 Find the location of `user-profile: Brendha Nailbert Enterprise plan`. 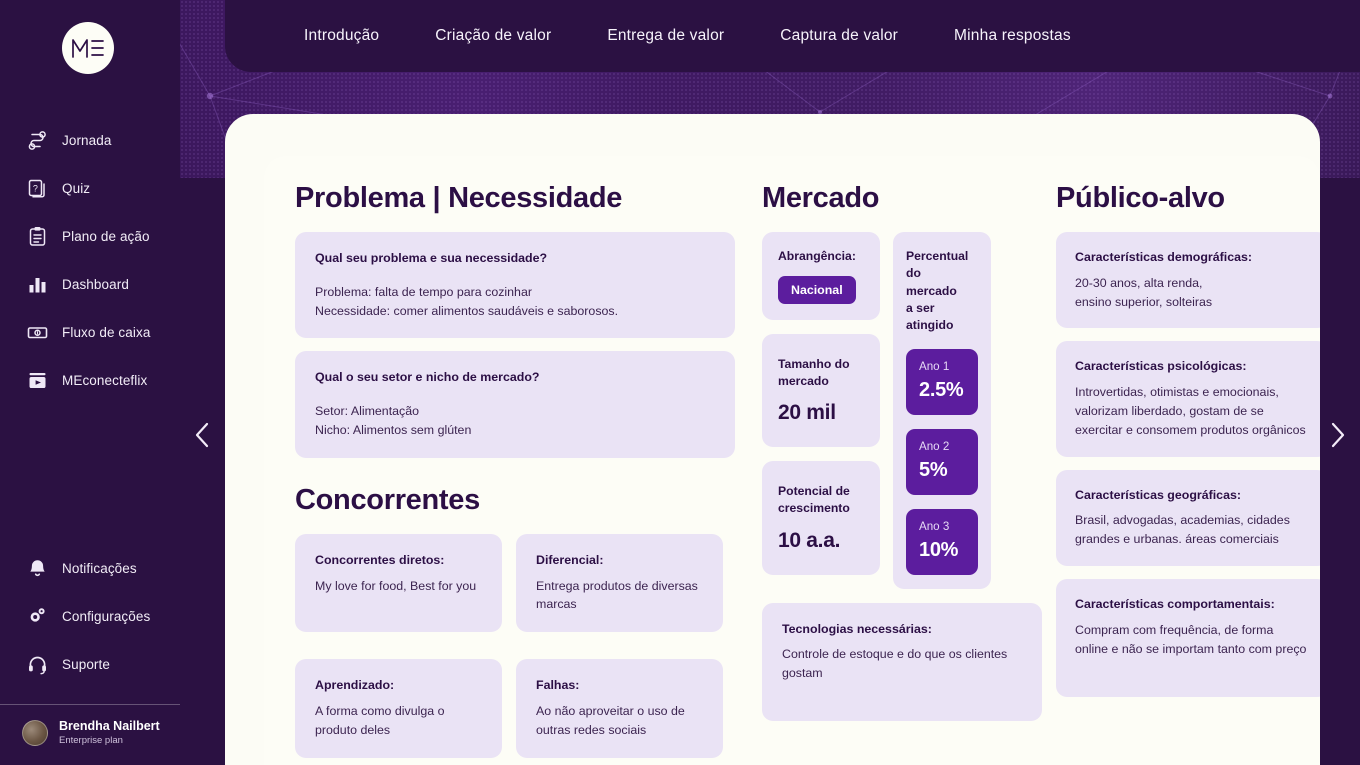

user-profile: Brendha Nailbert Enterprise plan is located at coordinates (90, 735).